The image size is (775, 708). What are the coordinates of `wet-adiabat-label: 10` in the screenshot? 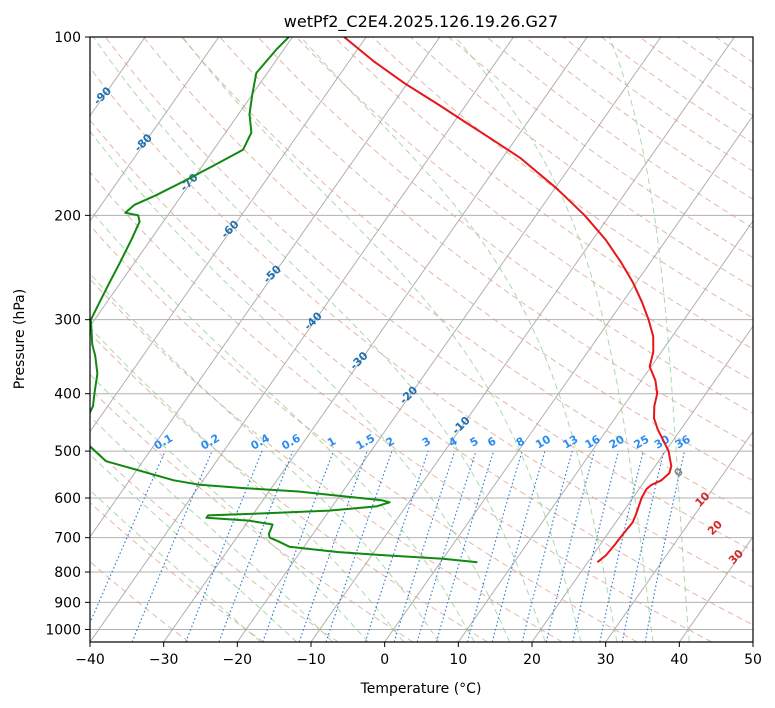 It's located at (703, 499).